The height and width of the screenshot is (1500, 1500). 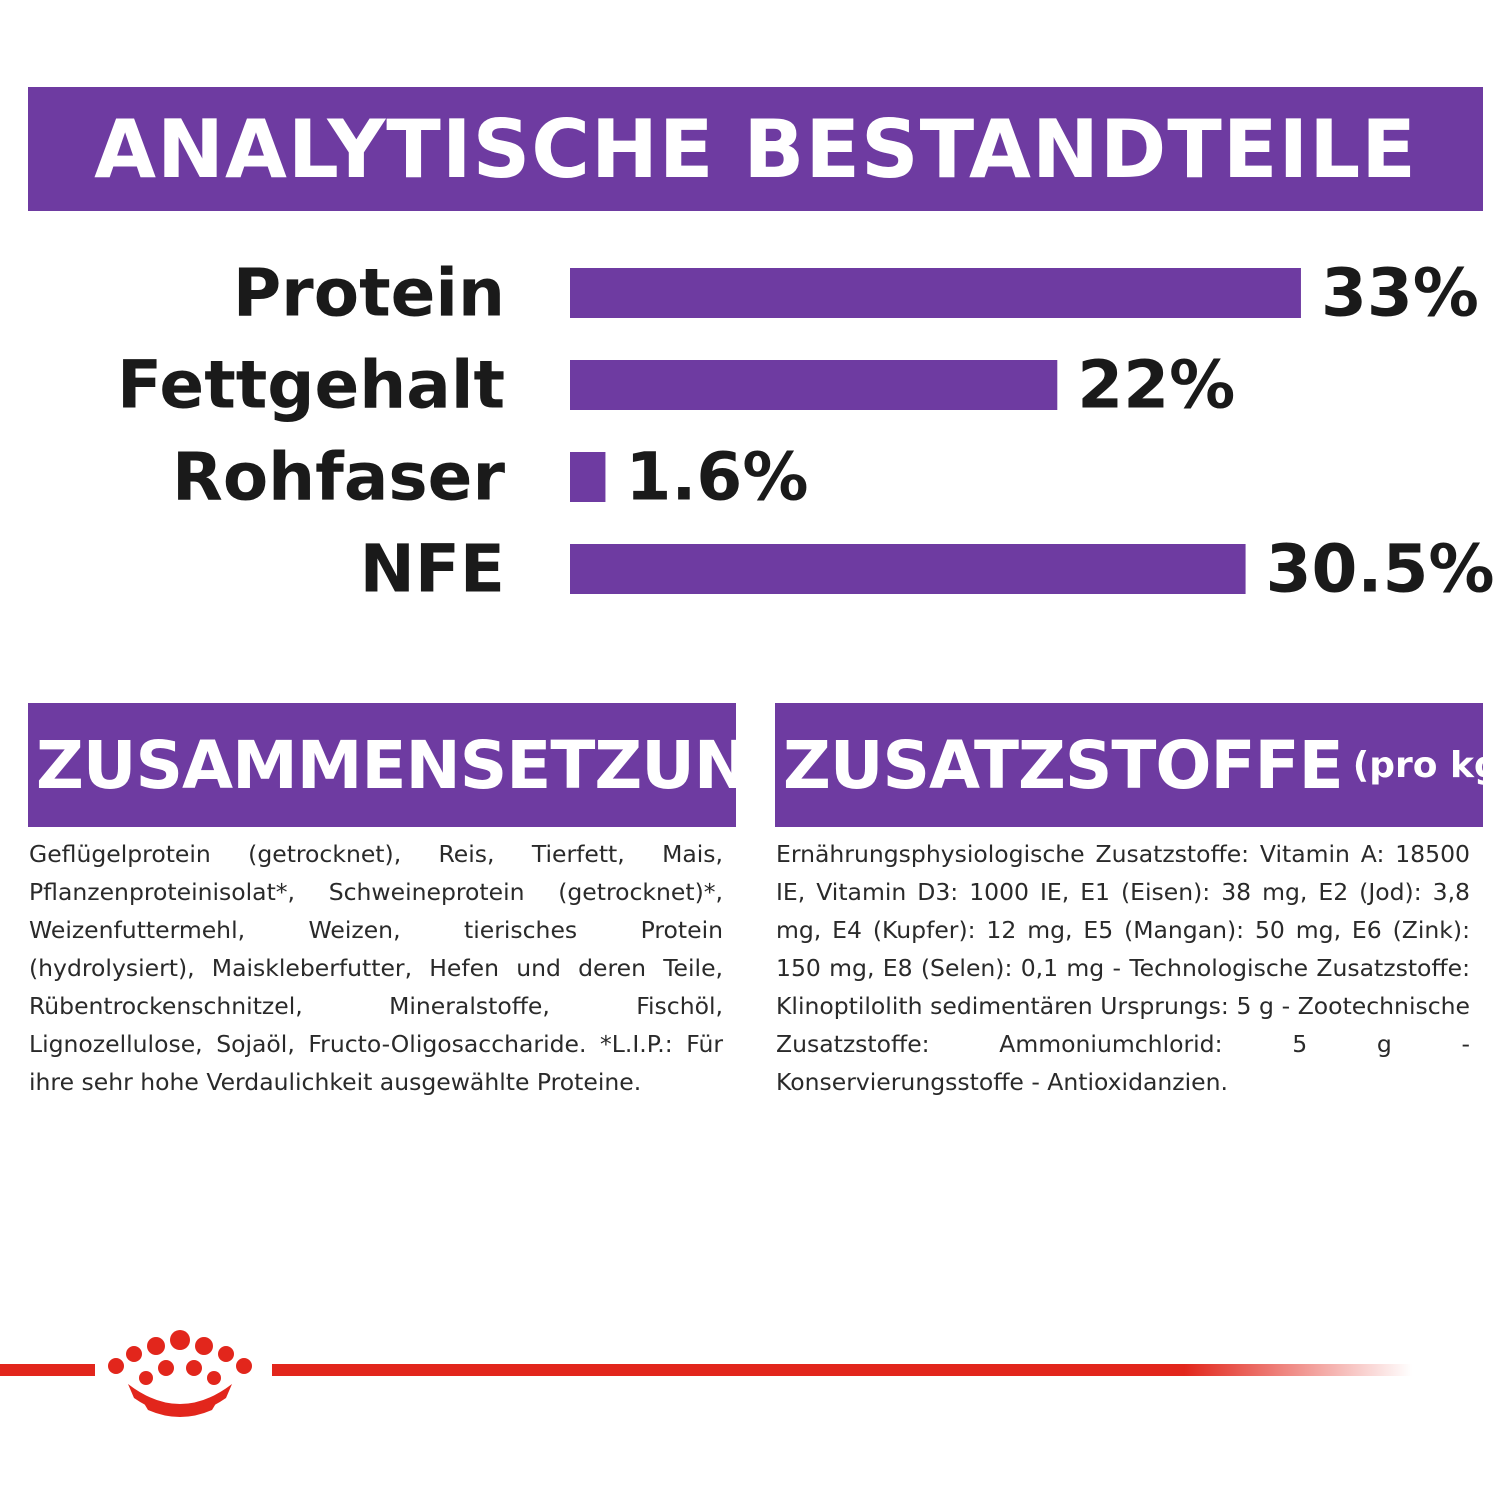 What do you see at coordinates (1417, 765) in the screenshot?
I see `additives-title-suffix: (pro kg)` at bounding box center [1417, 765].